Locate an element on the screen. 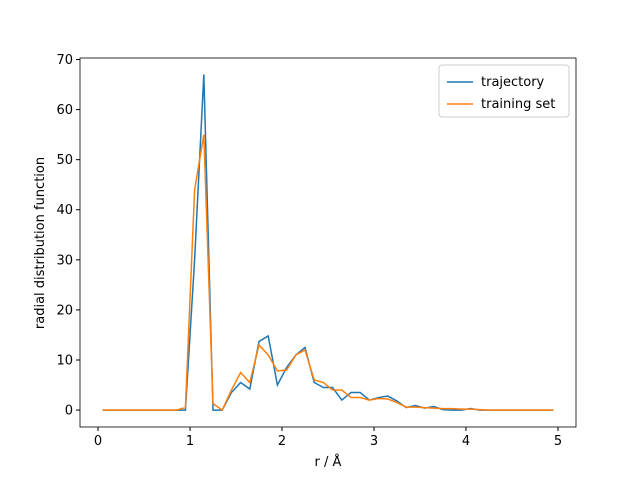 This screenshot has height=484, width=640. x-tick-label: 4 is located at coordinates (466, 441).